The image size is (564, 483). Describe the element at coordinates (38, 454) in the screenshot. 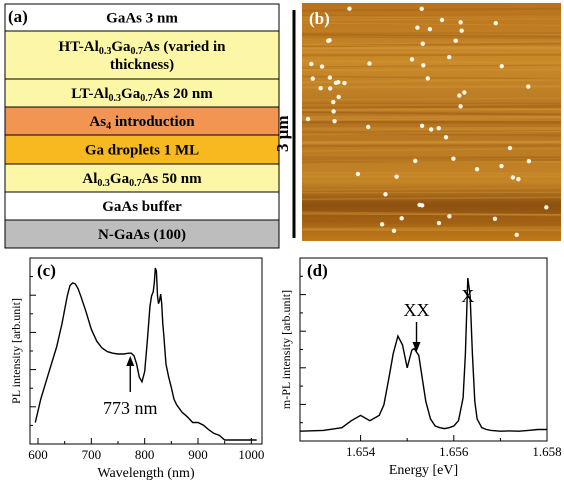

I see `x-tick-label: 600` at that location.